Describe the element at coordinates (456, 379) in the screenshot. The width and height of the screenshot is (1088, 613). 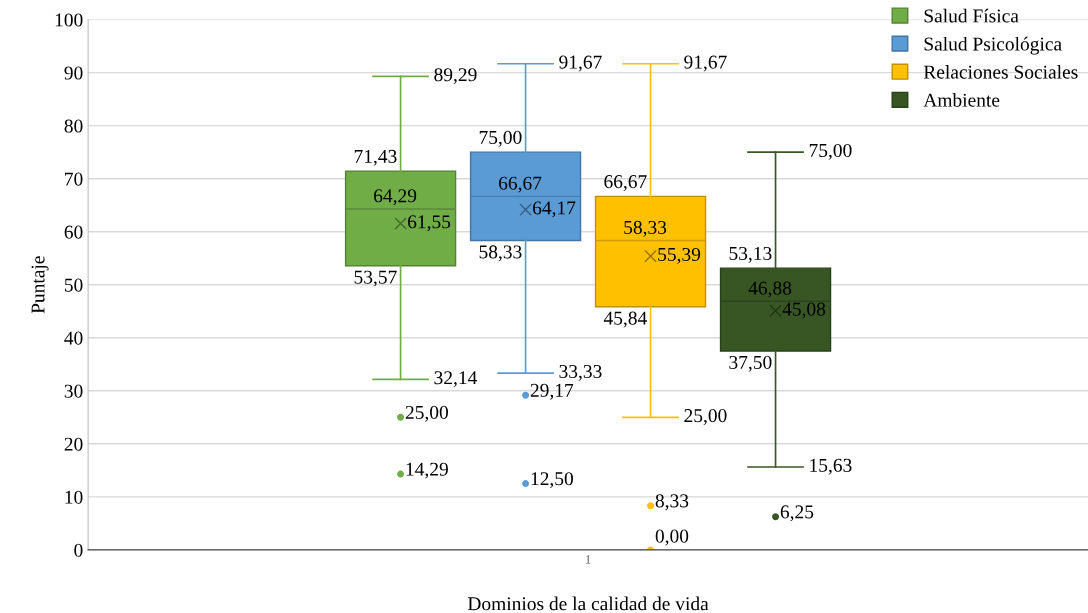
I see `annotation: 32,14` at that location.